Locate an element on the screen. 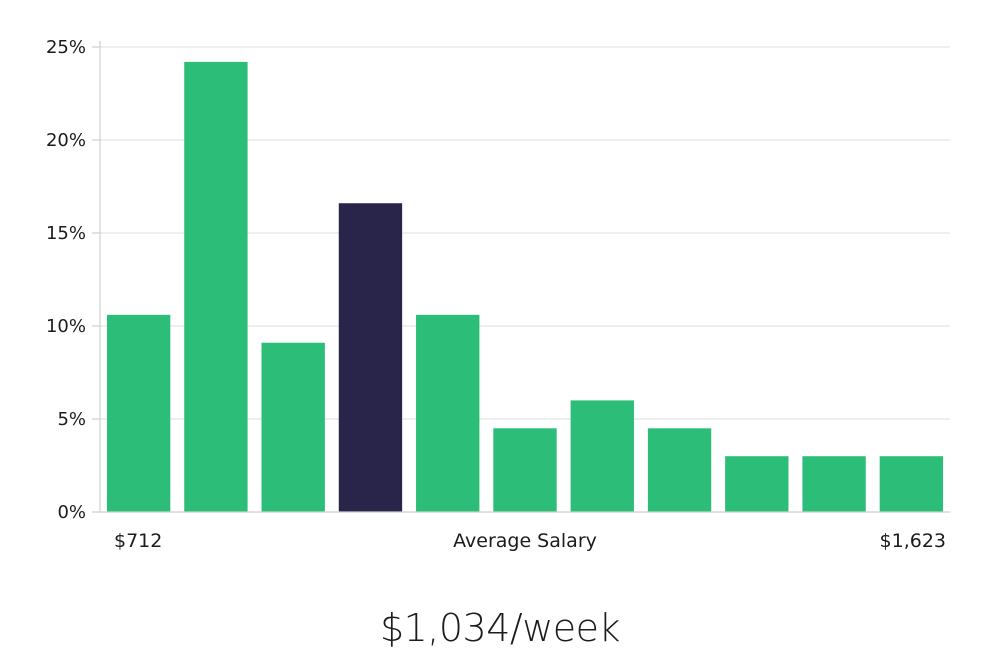 This screenshot has width=1000, height=660. x-axis-min-label: $712 is located at coordinates (138, 541).